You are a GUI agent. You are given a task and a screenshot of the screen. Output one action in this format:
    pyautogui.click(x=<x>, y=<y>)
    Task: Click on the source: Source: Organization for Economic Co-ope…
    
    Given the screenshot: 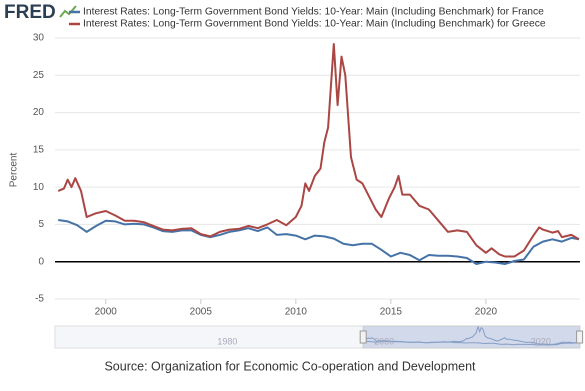 What is the action you would take?
    pyautogui.click(x=290, y=366)
    